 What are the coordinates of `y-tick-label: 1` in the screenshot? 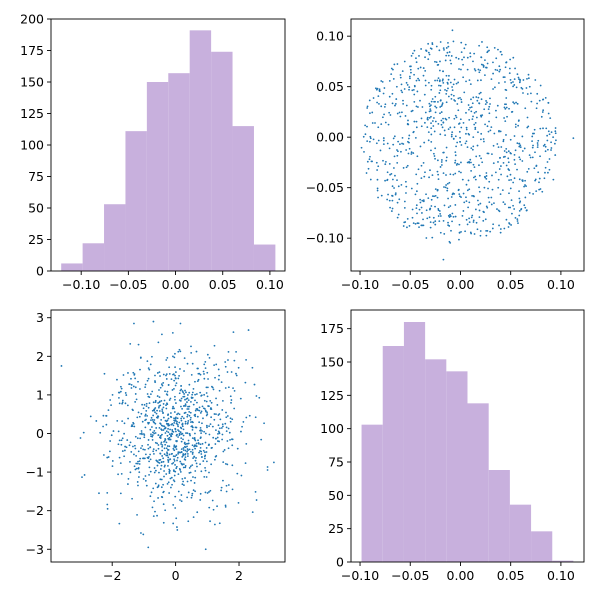 It's located at (40, 394).